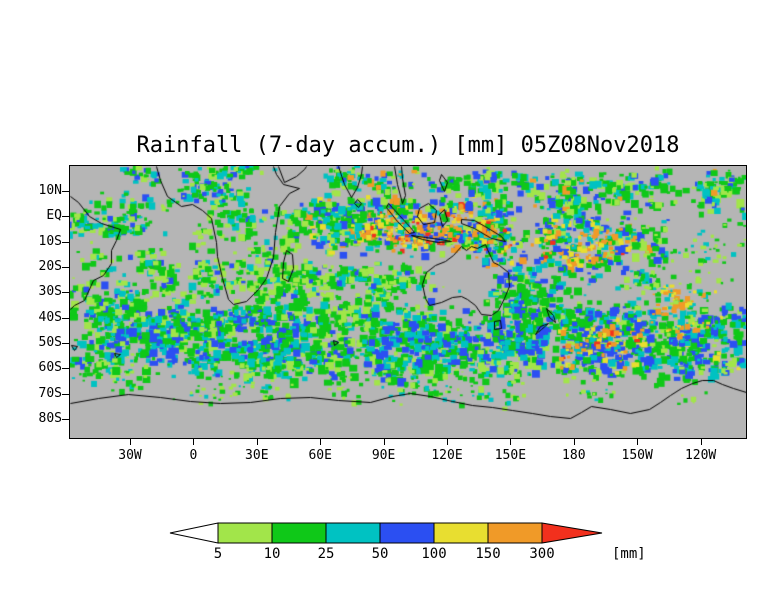 The width and height of the screenshot is (784, 612). What do you see at coordinates (54, 216) in the screenshot?
I see `lat-label-EQ: EQ` at bounding box center [54, 216].